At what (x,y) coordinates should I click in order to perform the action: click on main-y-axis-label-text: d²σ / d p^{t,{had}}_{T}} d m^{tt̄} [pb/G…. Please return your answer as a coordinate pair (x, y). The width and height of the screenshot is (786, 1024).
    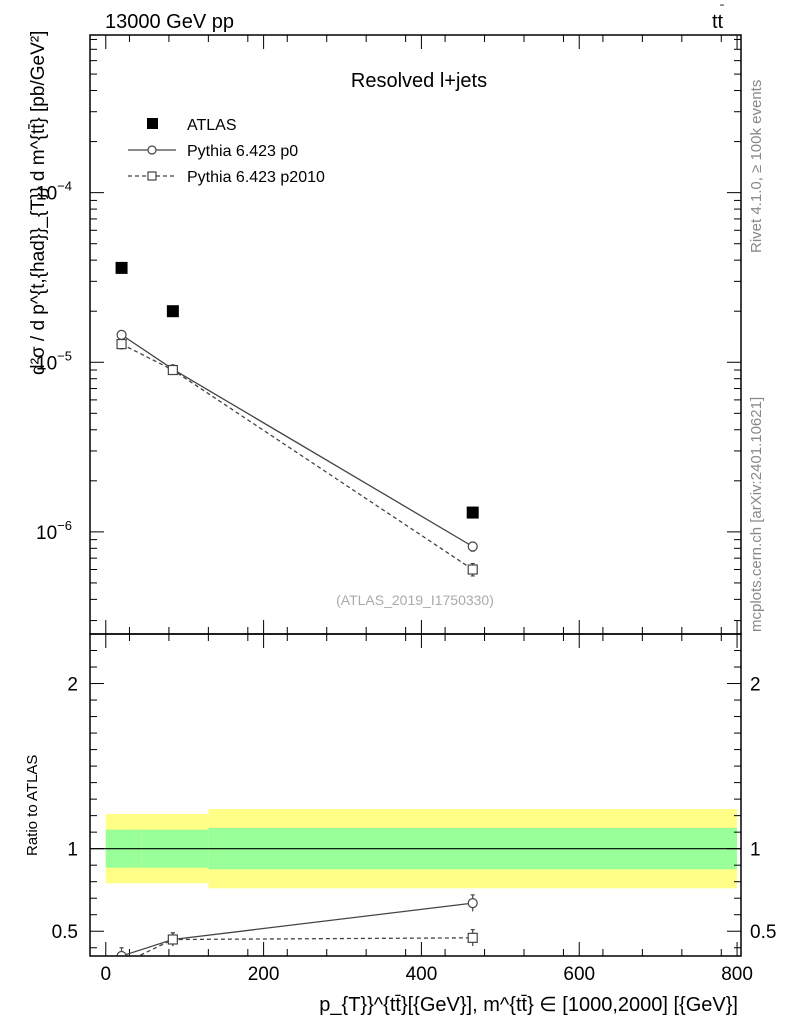
    Looking at the image, I should click on (38, 203).